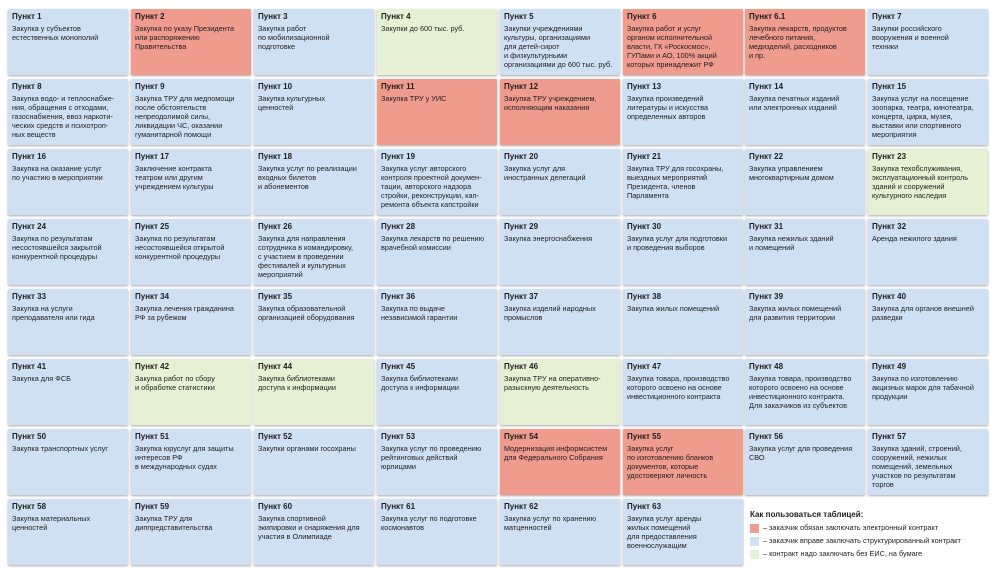 This screenshot has height=574, width=1000. I want to click on cell-title: Пункт 21, so click(644, 156).